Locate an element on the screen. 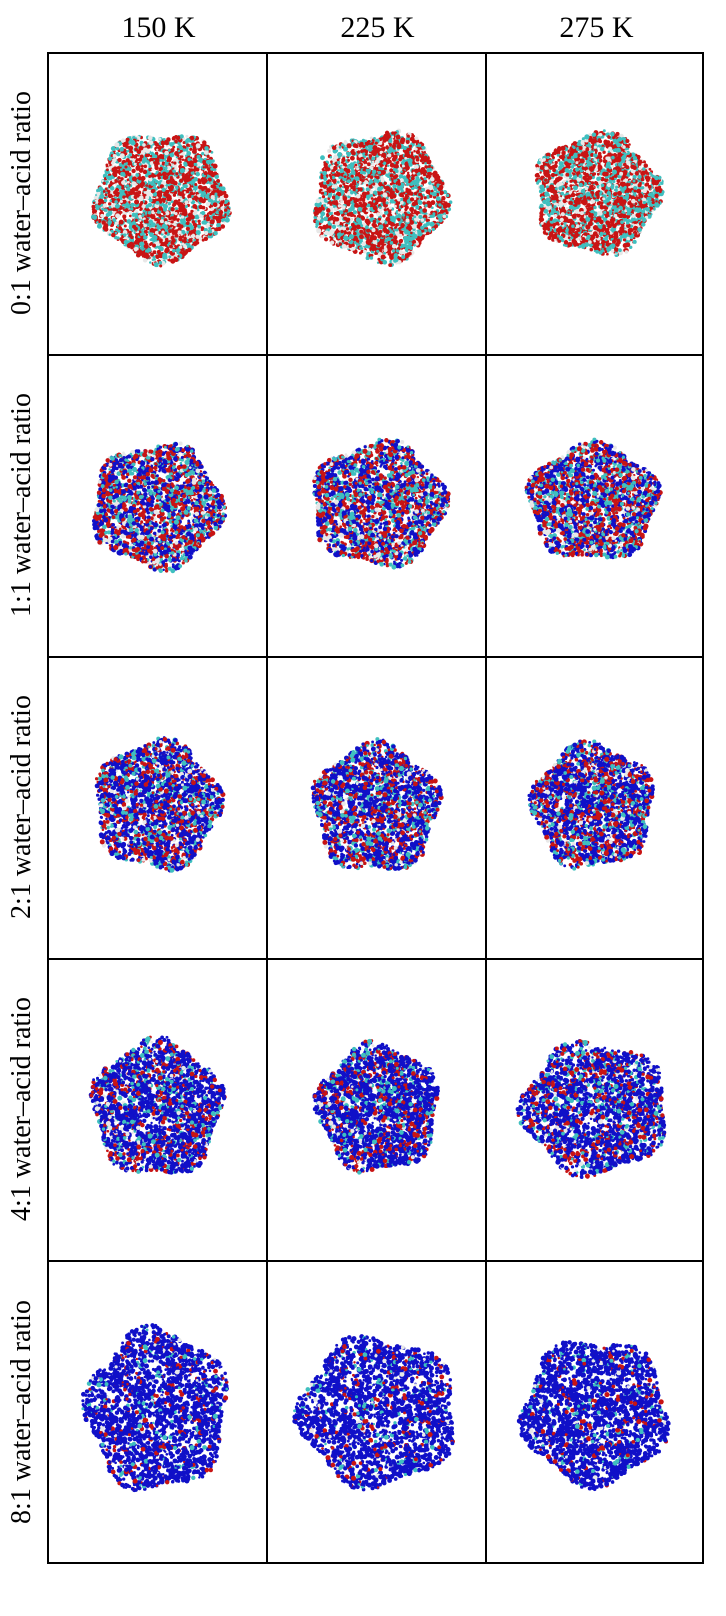 The image size is (726, 1616). row-label-2-1: 2:1 water–acid ratio is located at coordinates (22, 807).